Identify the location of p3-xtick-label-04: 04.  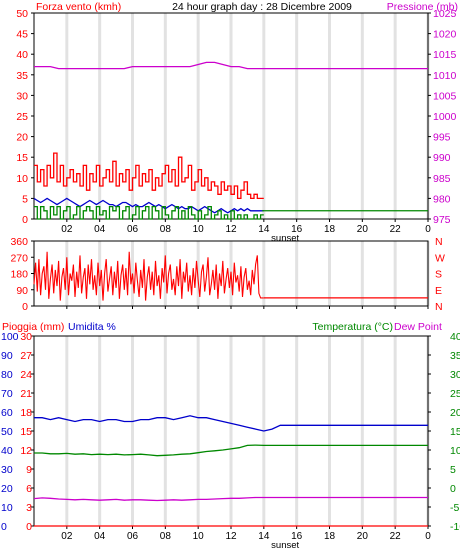
(100, 536).